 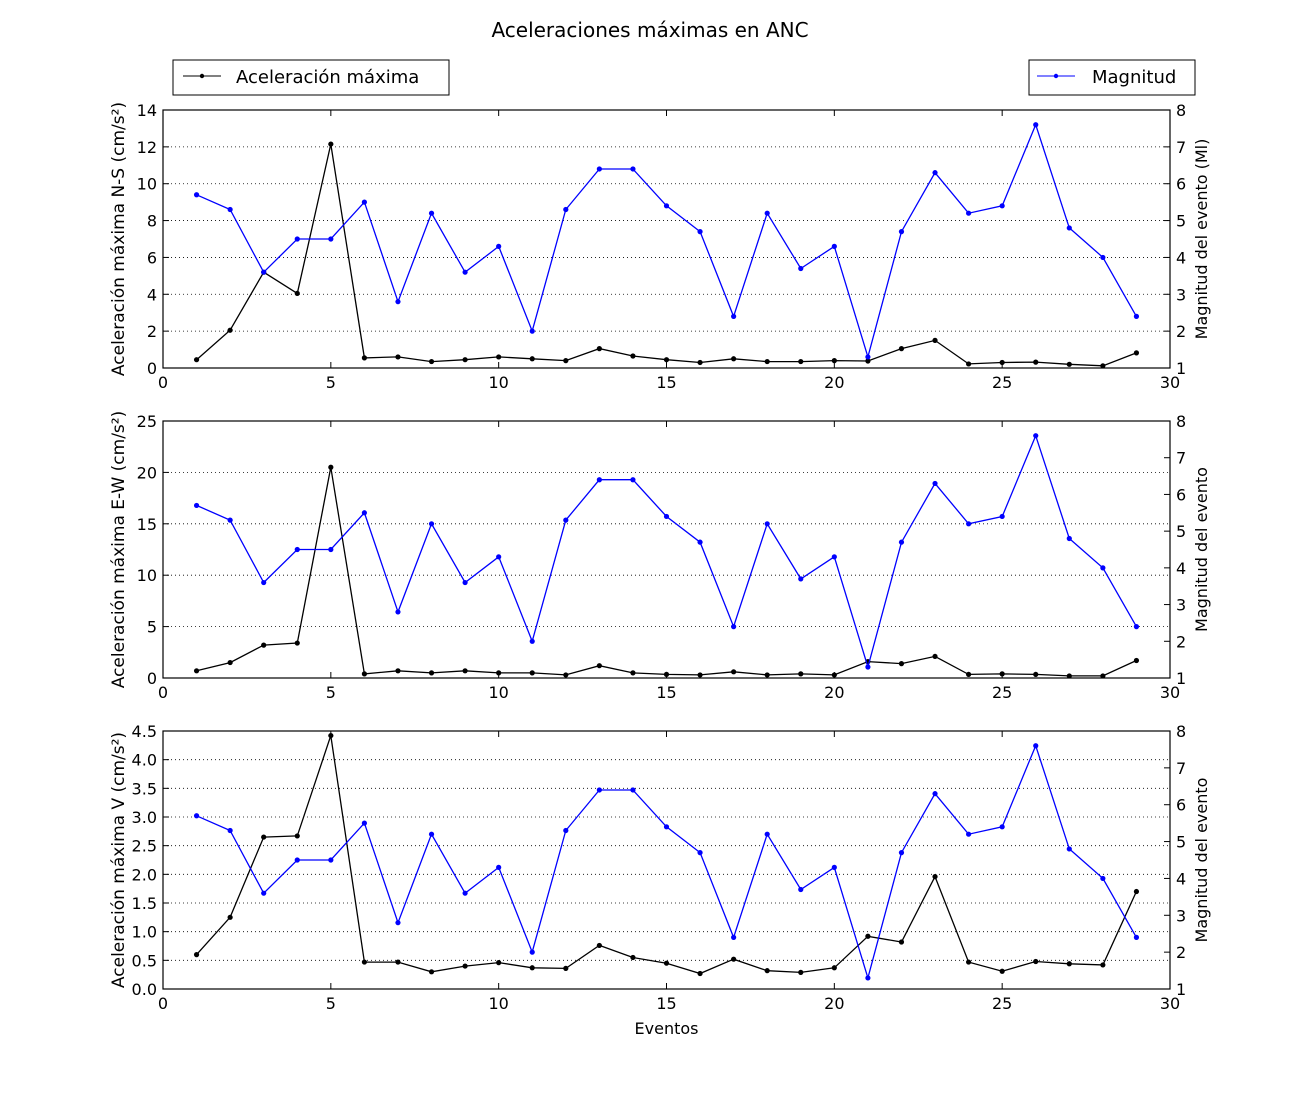 I want to click on x-tick-label: 15, so click(x=666, y=1003).